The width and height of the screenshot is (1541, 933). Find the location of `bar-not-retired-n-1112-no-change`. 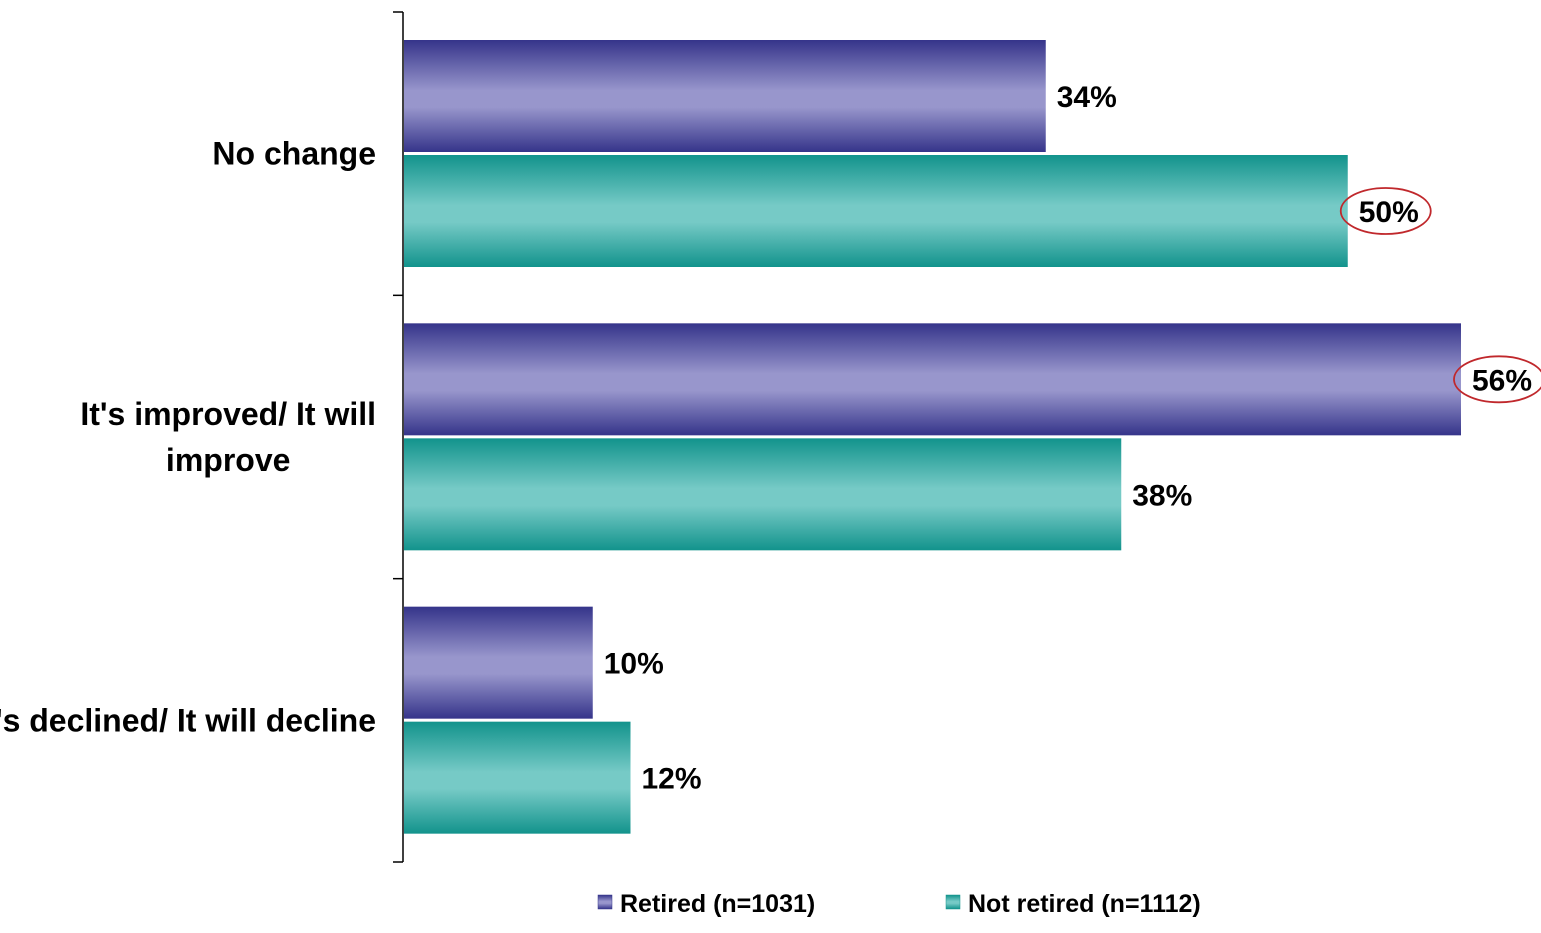

bar-not-retired-n-1112-no-change is located at coordinates (876, 211).